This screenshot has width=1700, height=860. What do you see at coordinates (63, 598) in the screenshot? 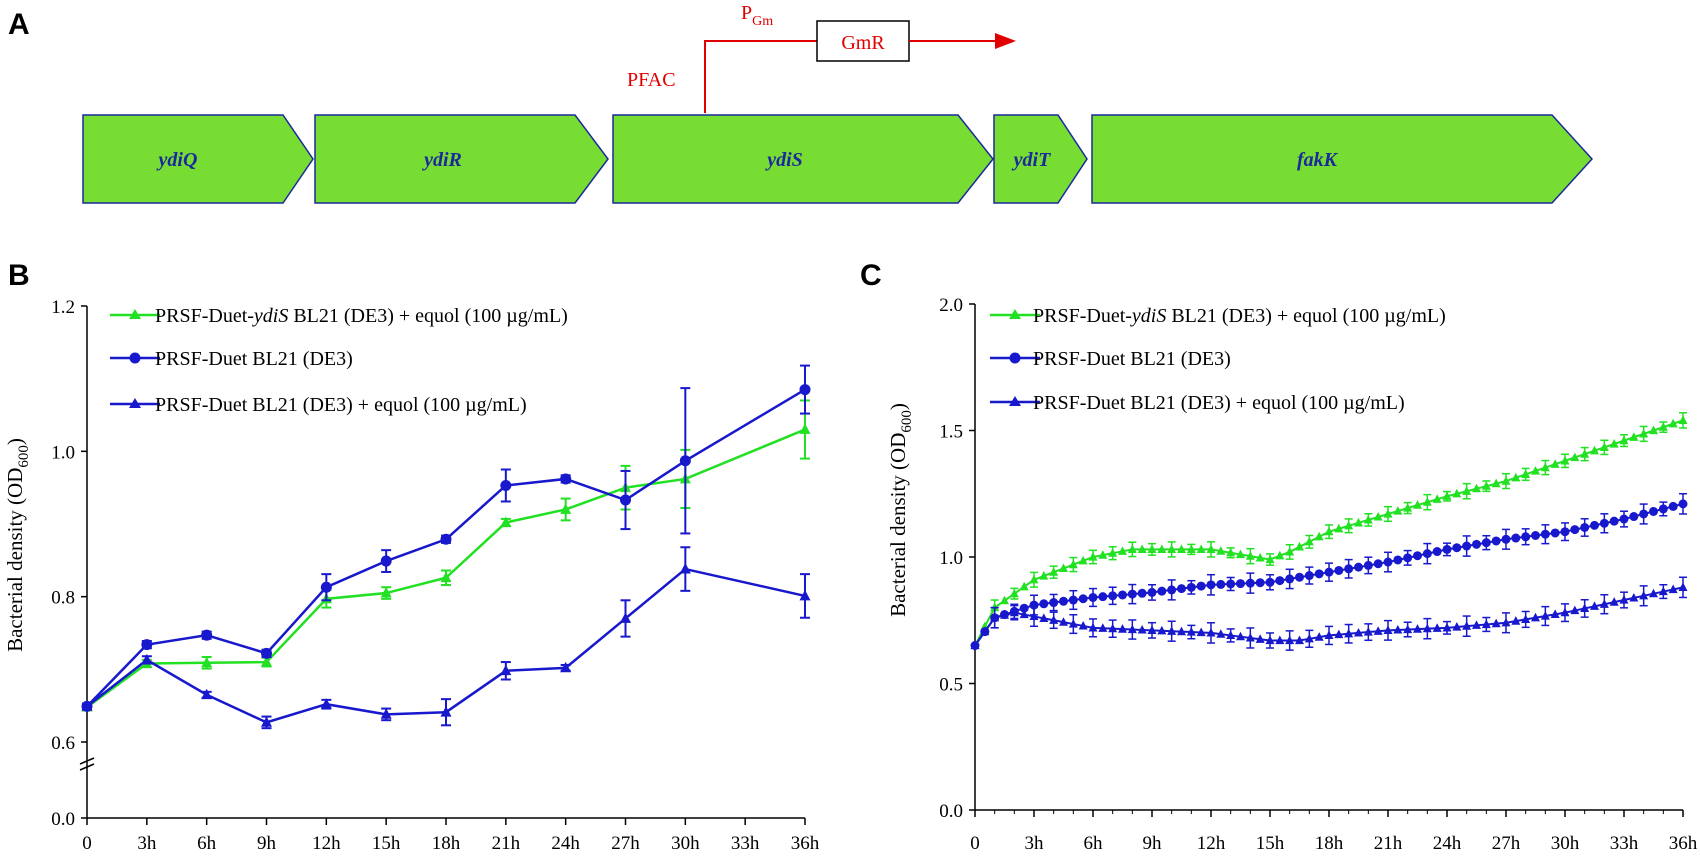
I see `chart-b-y-tick-label: 0.8` at bounding box center [63, 598].